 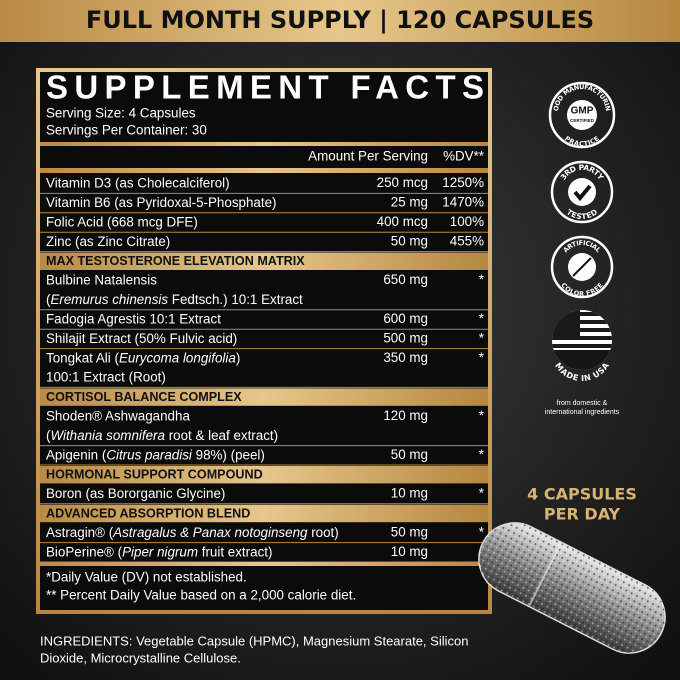 I want to click on name-part: Shoden® Ashwagandha, so click(x=118, y=415).